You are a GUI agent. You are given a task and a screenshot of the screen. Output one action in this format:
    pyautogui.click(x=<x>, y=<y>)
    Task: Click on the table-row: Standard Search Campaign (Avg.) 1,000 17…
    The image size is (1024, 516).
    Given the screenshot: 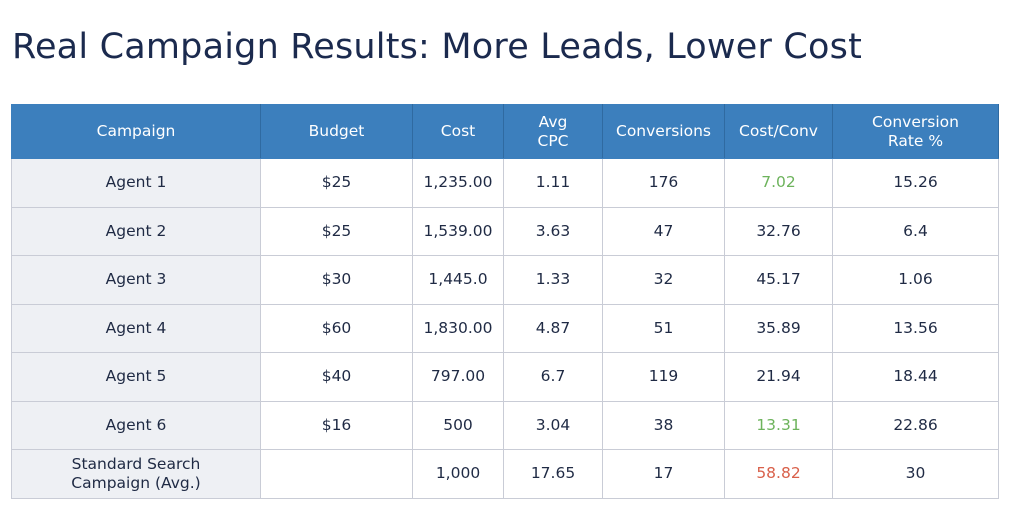 What is the action you would take?
    pyautogui.click(x=505, y=474)
    